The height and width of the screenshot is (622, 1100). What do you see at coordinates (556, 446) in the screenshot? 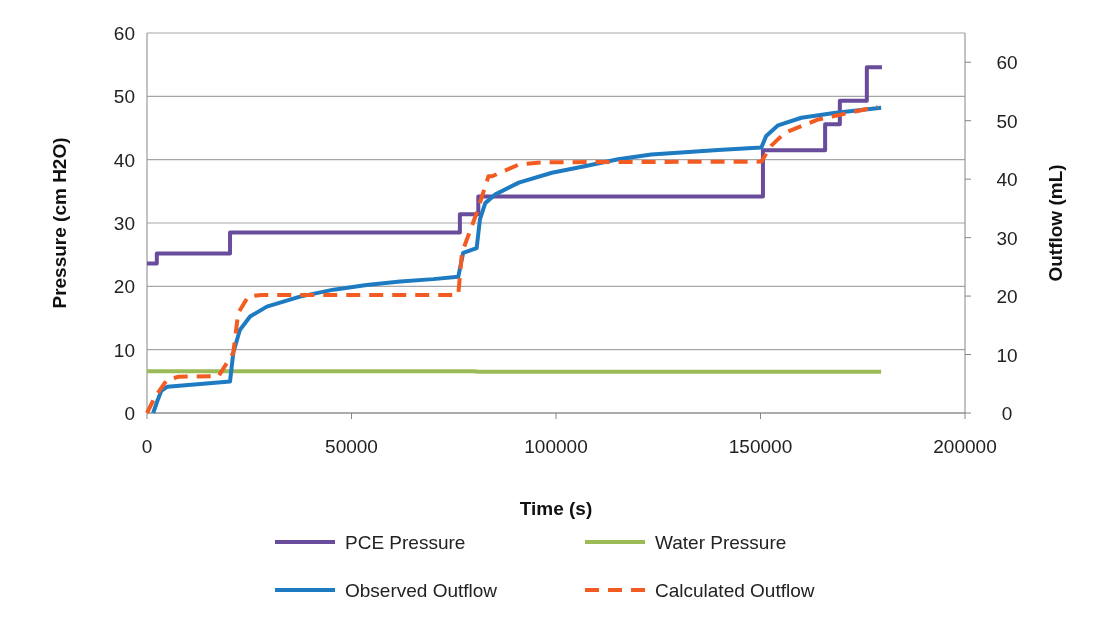
I see `x-tick-label: 100000` at bounding box center [556, 446].